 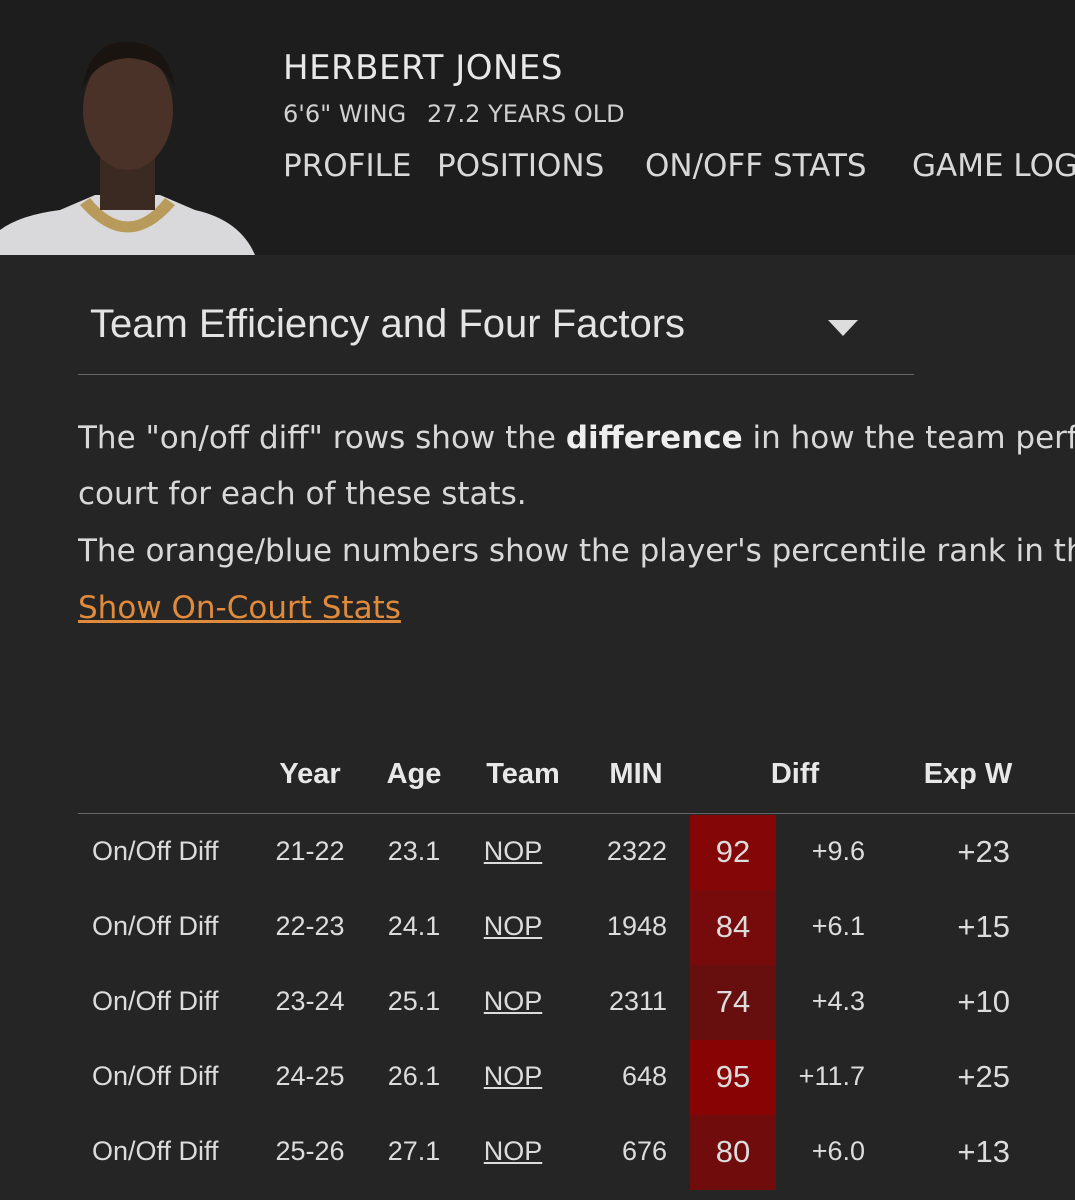 I want to click on nav-tab: POSITIONS, so click(x=521, y=166).